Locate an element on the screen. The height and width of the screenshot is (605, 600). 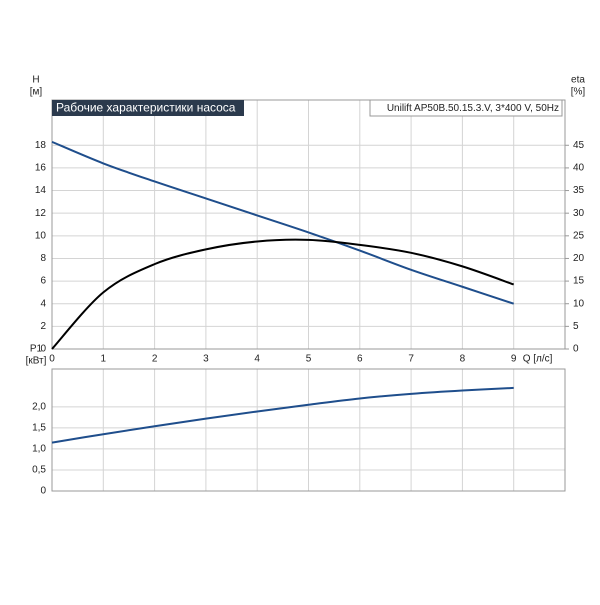
y-tick-label: 18 is located at coordinates (41, 145).